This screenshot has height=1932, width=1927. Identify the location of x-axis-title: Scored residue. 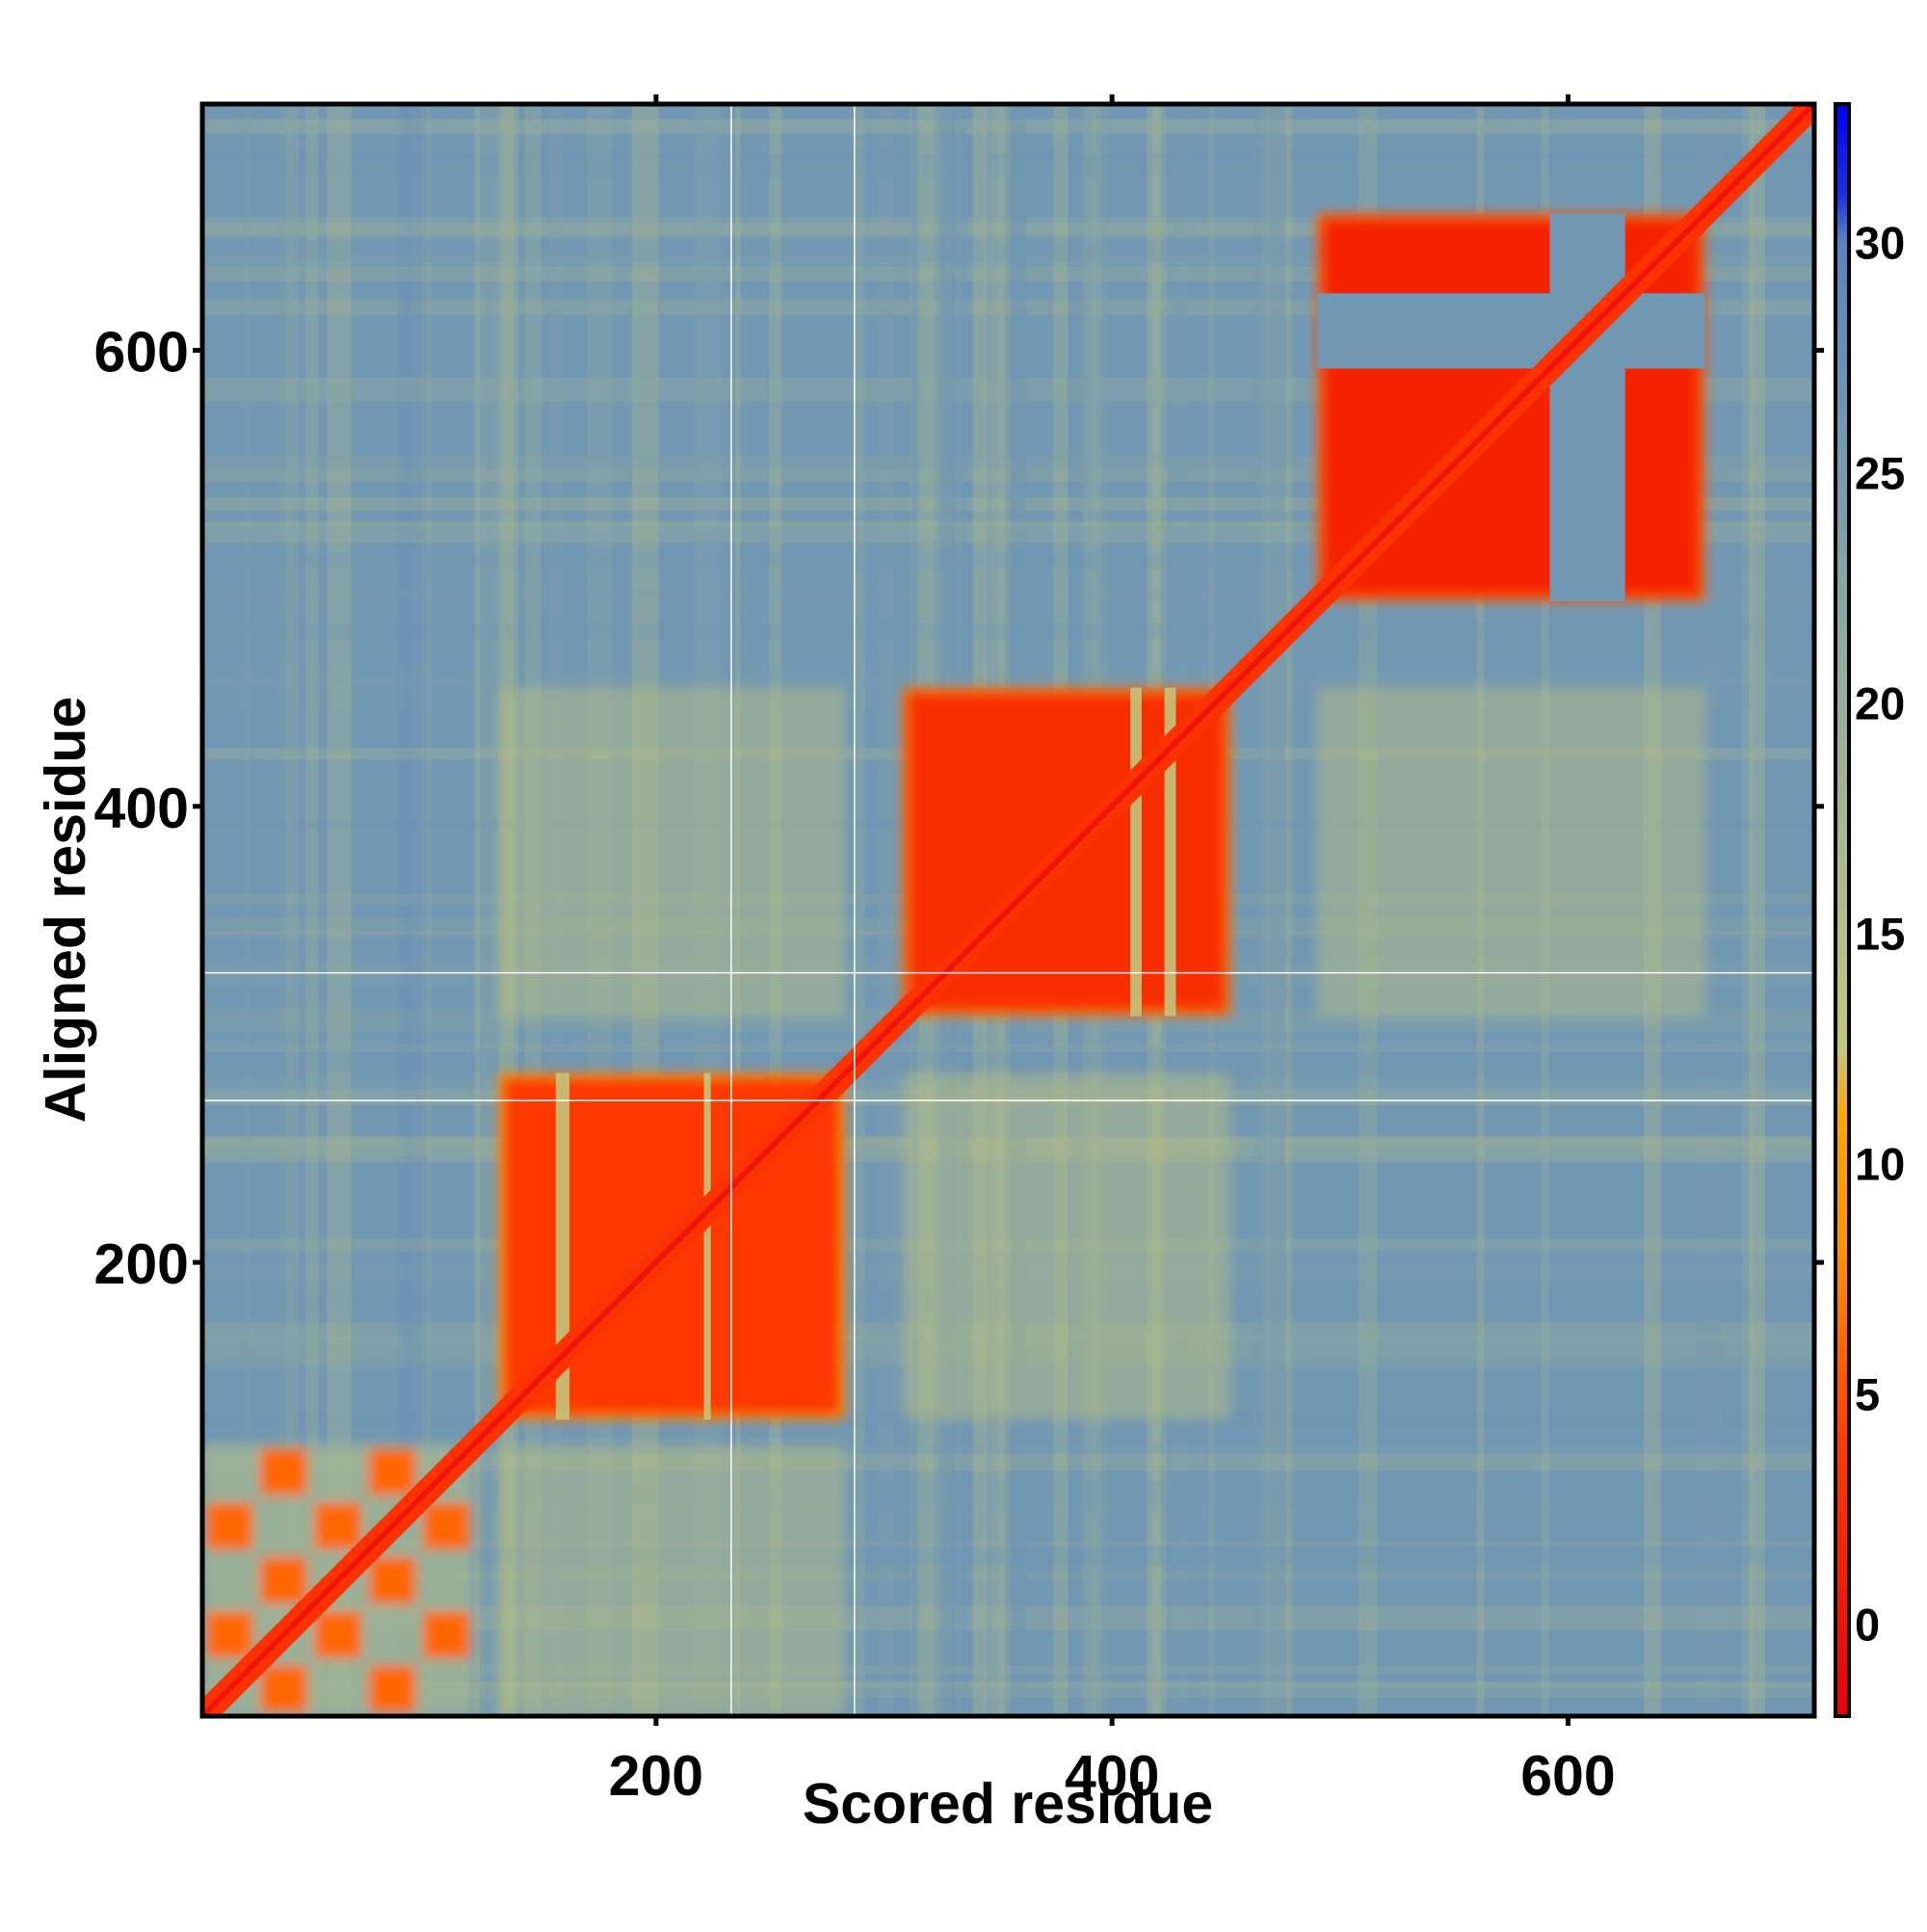
(1008, 1804).